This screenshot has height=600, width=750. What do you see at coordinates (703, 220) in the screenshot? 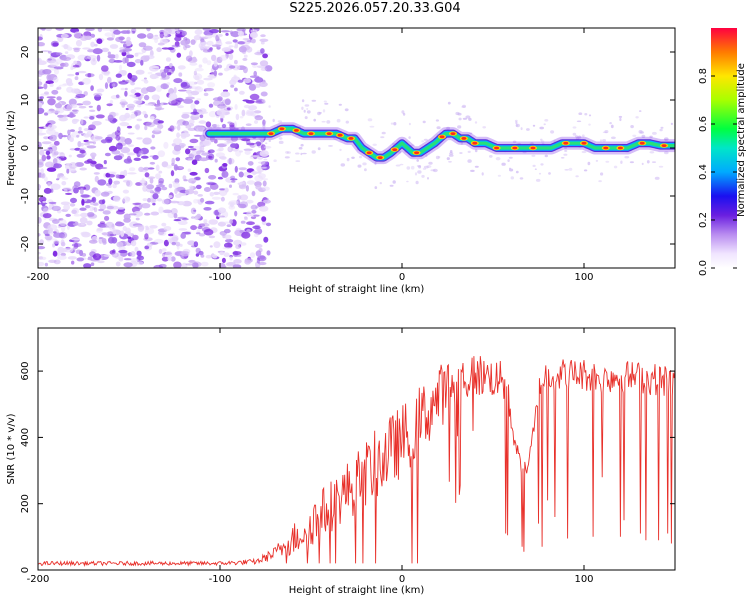
I see `colorbar-tick-label: 0.2` at bounding box center [703, 220].